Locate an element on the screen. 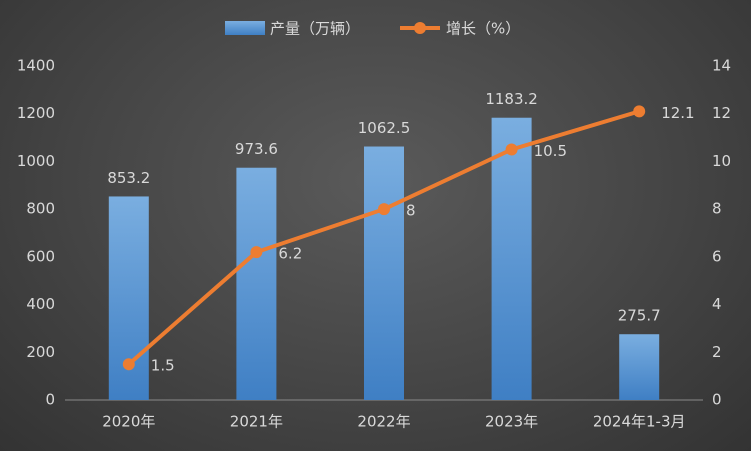  bar-value-label: 275.7 is located at coordinates (639, 316).